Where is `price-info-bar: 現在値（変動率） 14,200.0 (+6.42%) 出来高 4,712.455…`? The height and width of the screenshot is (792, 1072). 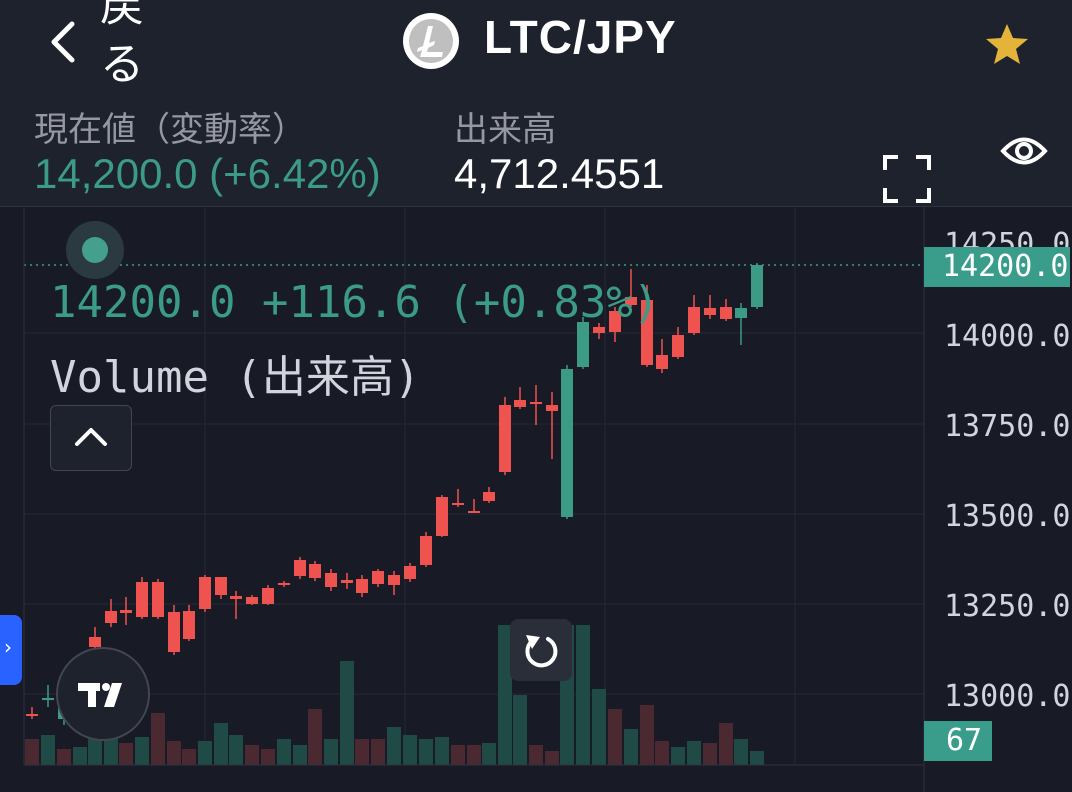 price-info-bar: 現在値（変動率） 14,200.0 (+6.42%) 出来高 4,712.455… is located at coordinates (536, 150).